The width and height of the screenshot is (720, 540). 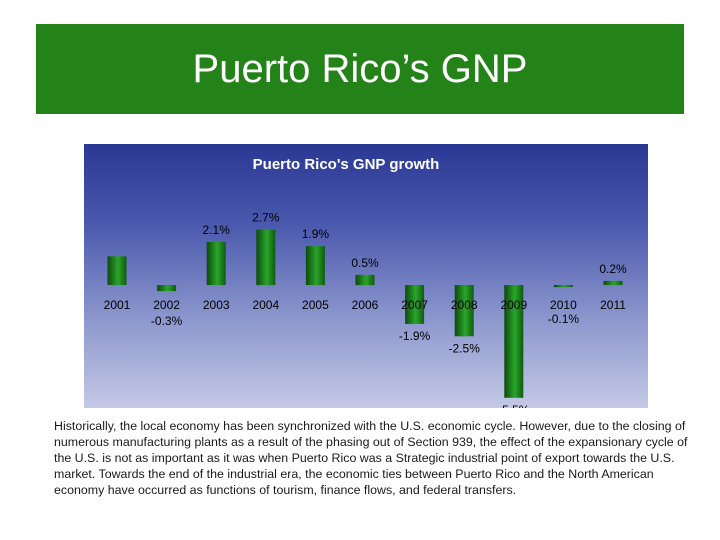 What do you see at coordinates (564, 319) in the screenshot?
I see `data-label: -0.1%` at bounding box center [564, 319].